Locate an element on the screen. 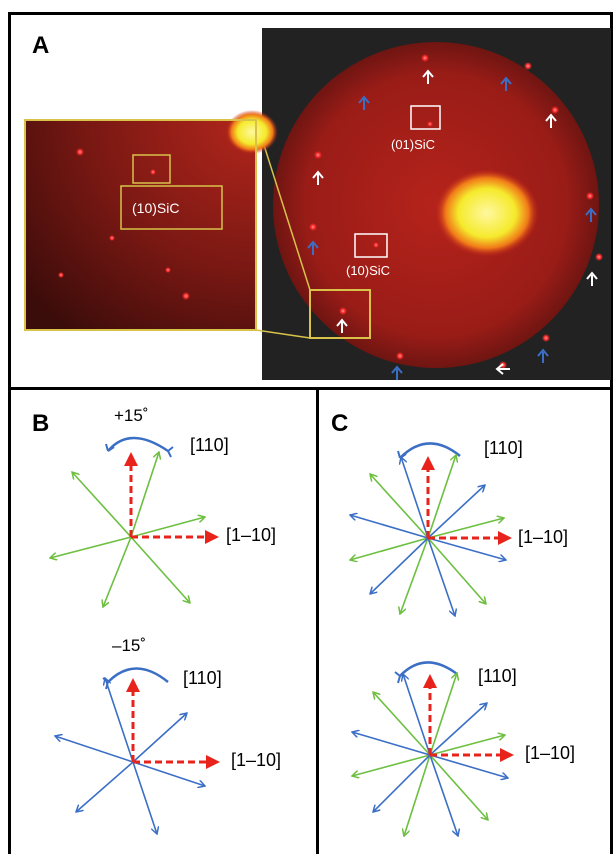 The image size is (613, 854). label-01-sic: (01)SiC is located at coordinates (413, 144).